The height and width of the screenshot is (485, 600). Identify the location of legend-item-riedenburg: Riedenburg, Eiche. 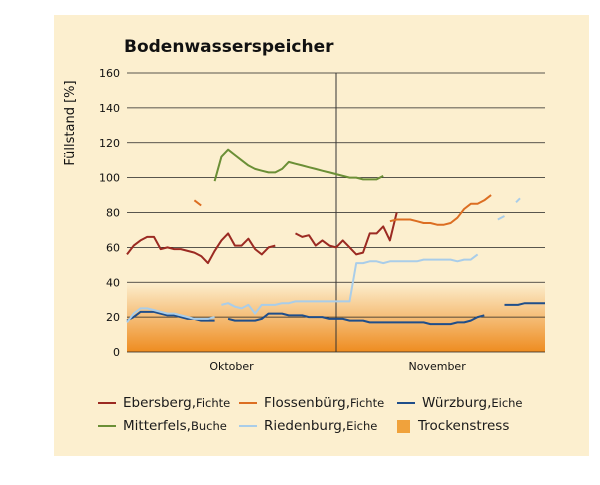
(308, 426).